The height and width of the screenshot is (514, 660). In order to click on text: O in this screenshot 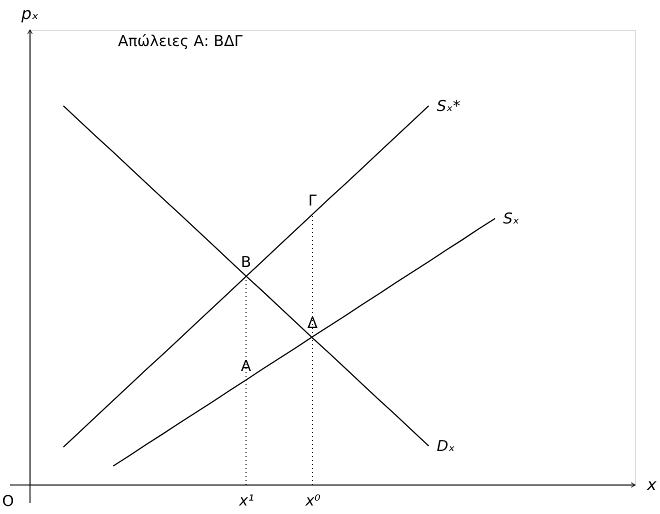, I will do `click(8, 501)`.